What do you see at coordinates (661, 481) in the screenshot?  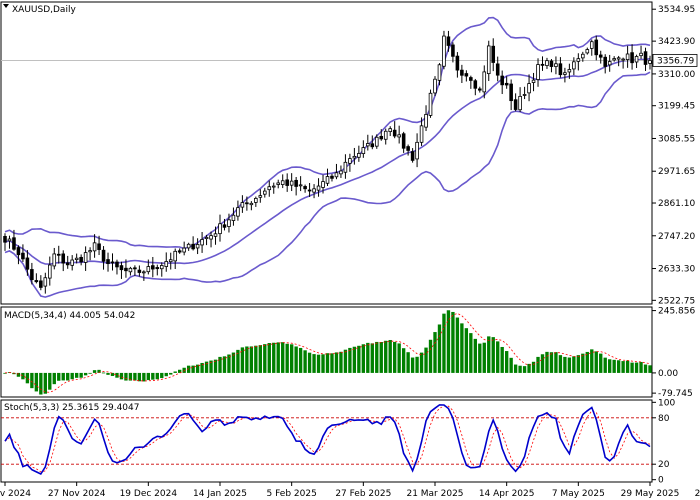 I see `stoch-axis-tick-label: 0` at bounding box center [661, 481].